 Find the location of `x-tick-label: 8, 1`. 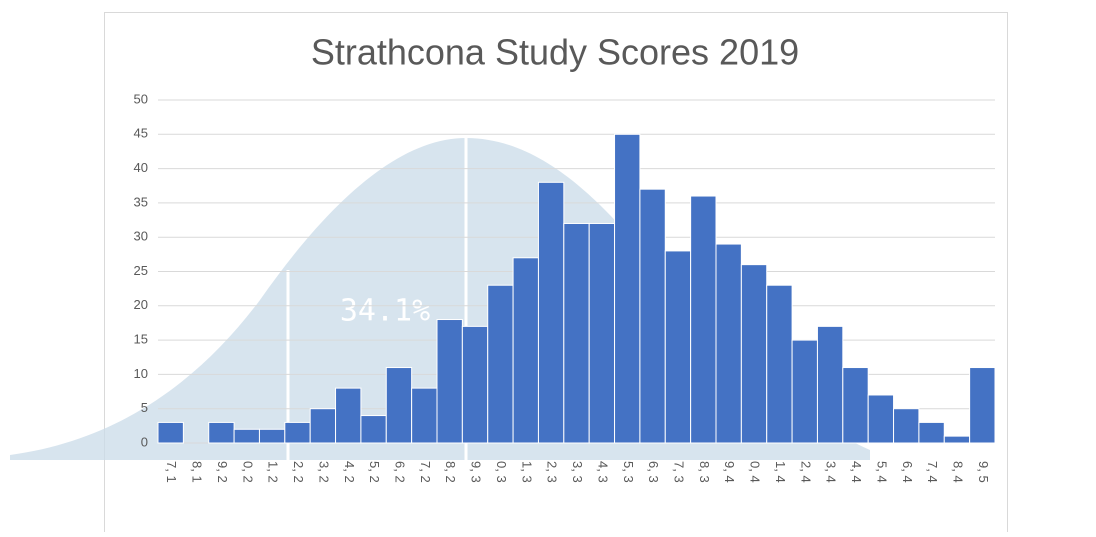

x-tick-label: 8, 1 is located at coordinates (197, 472).